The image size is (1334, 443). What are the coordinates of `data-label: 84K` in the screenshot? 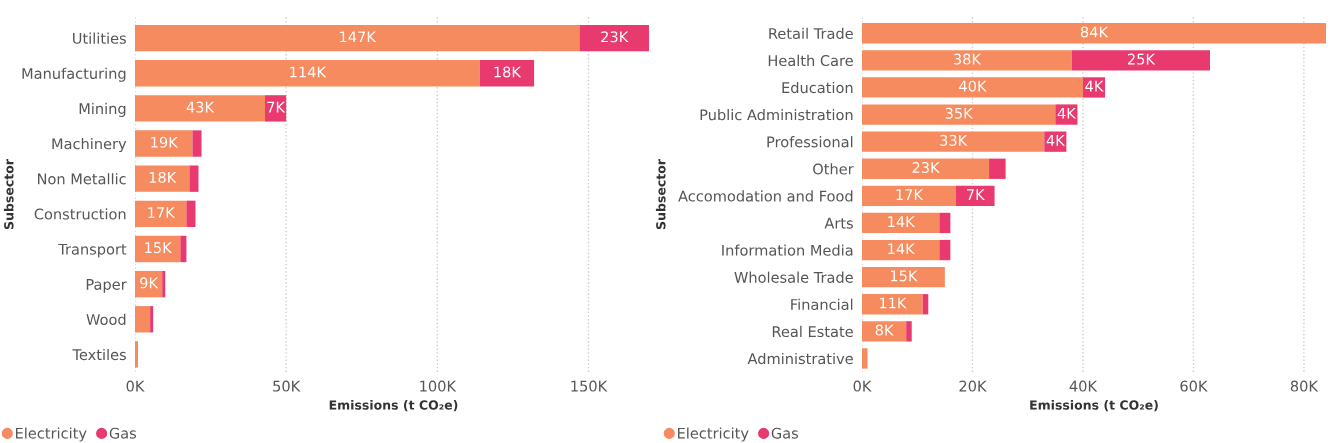 It's located at (1094, 32).